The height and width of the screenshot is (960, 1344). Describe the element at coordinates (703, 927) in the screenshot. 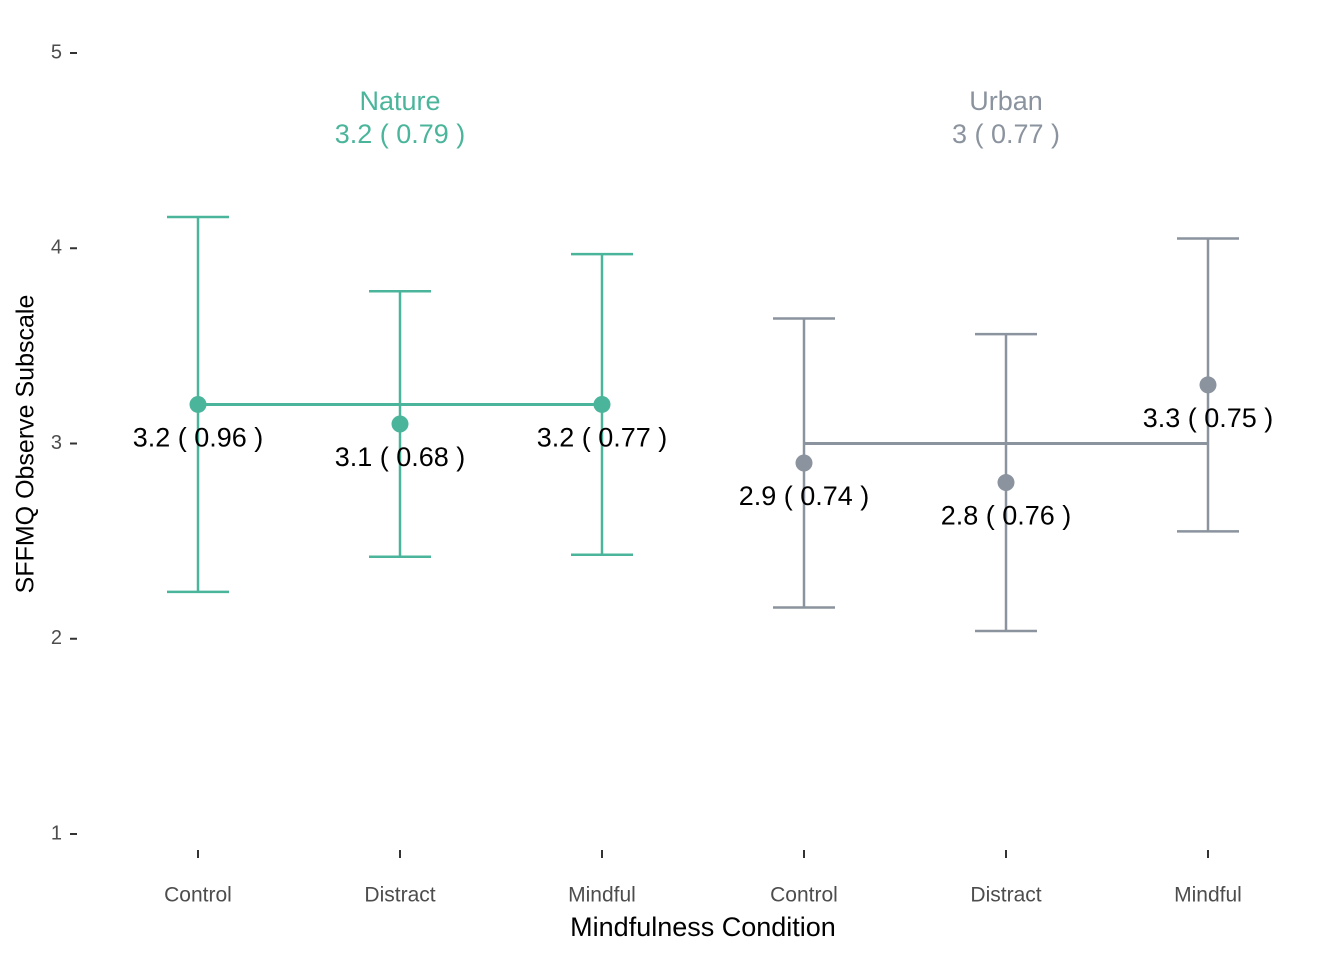

I see `x-axis-title: Mindfulness Condition` at that location.